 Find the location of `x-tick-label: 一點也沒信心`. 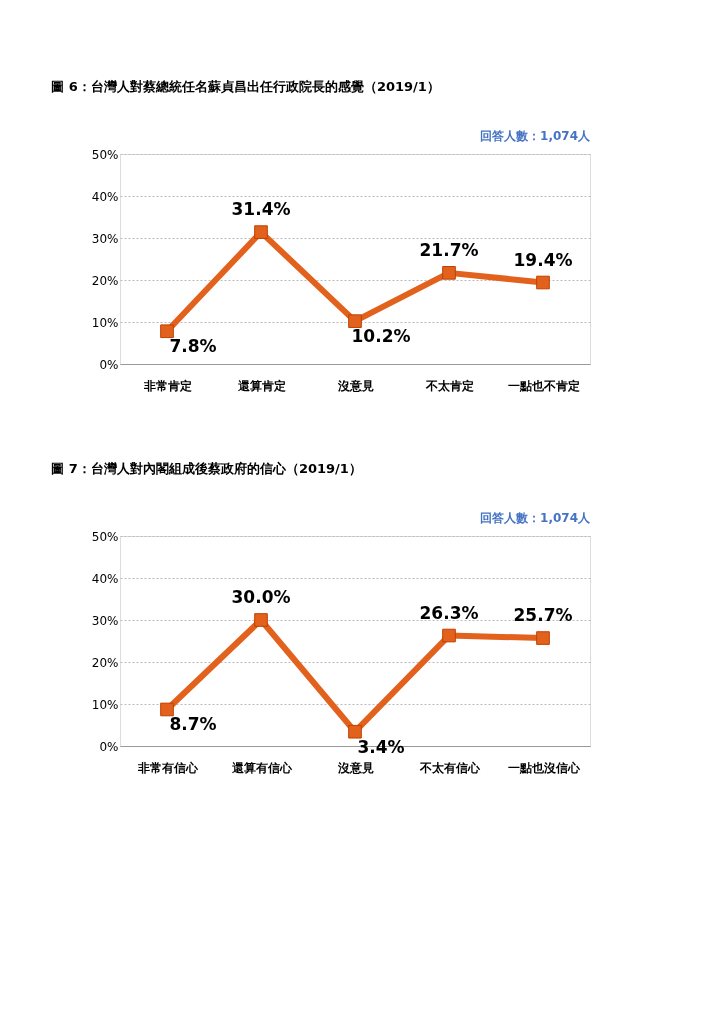

x-tick-label: 一點也沒信心 is located at coordinates (544, 767).